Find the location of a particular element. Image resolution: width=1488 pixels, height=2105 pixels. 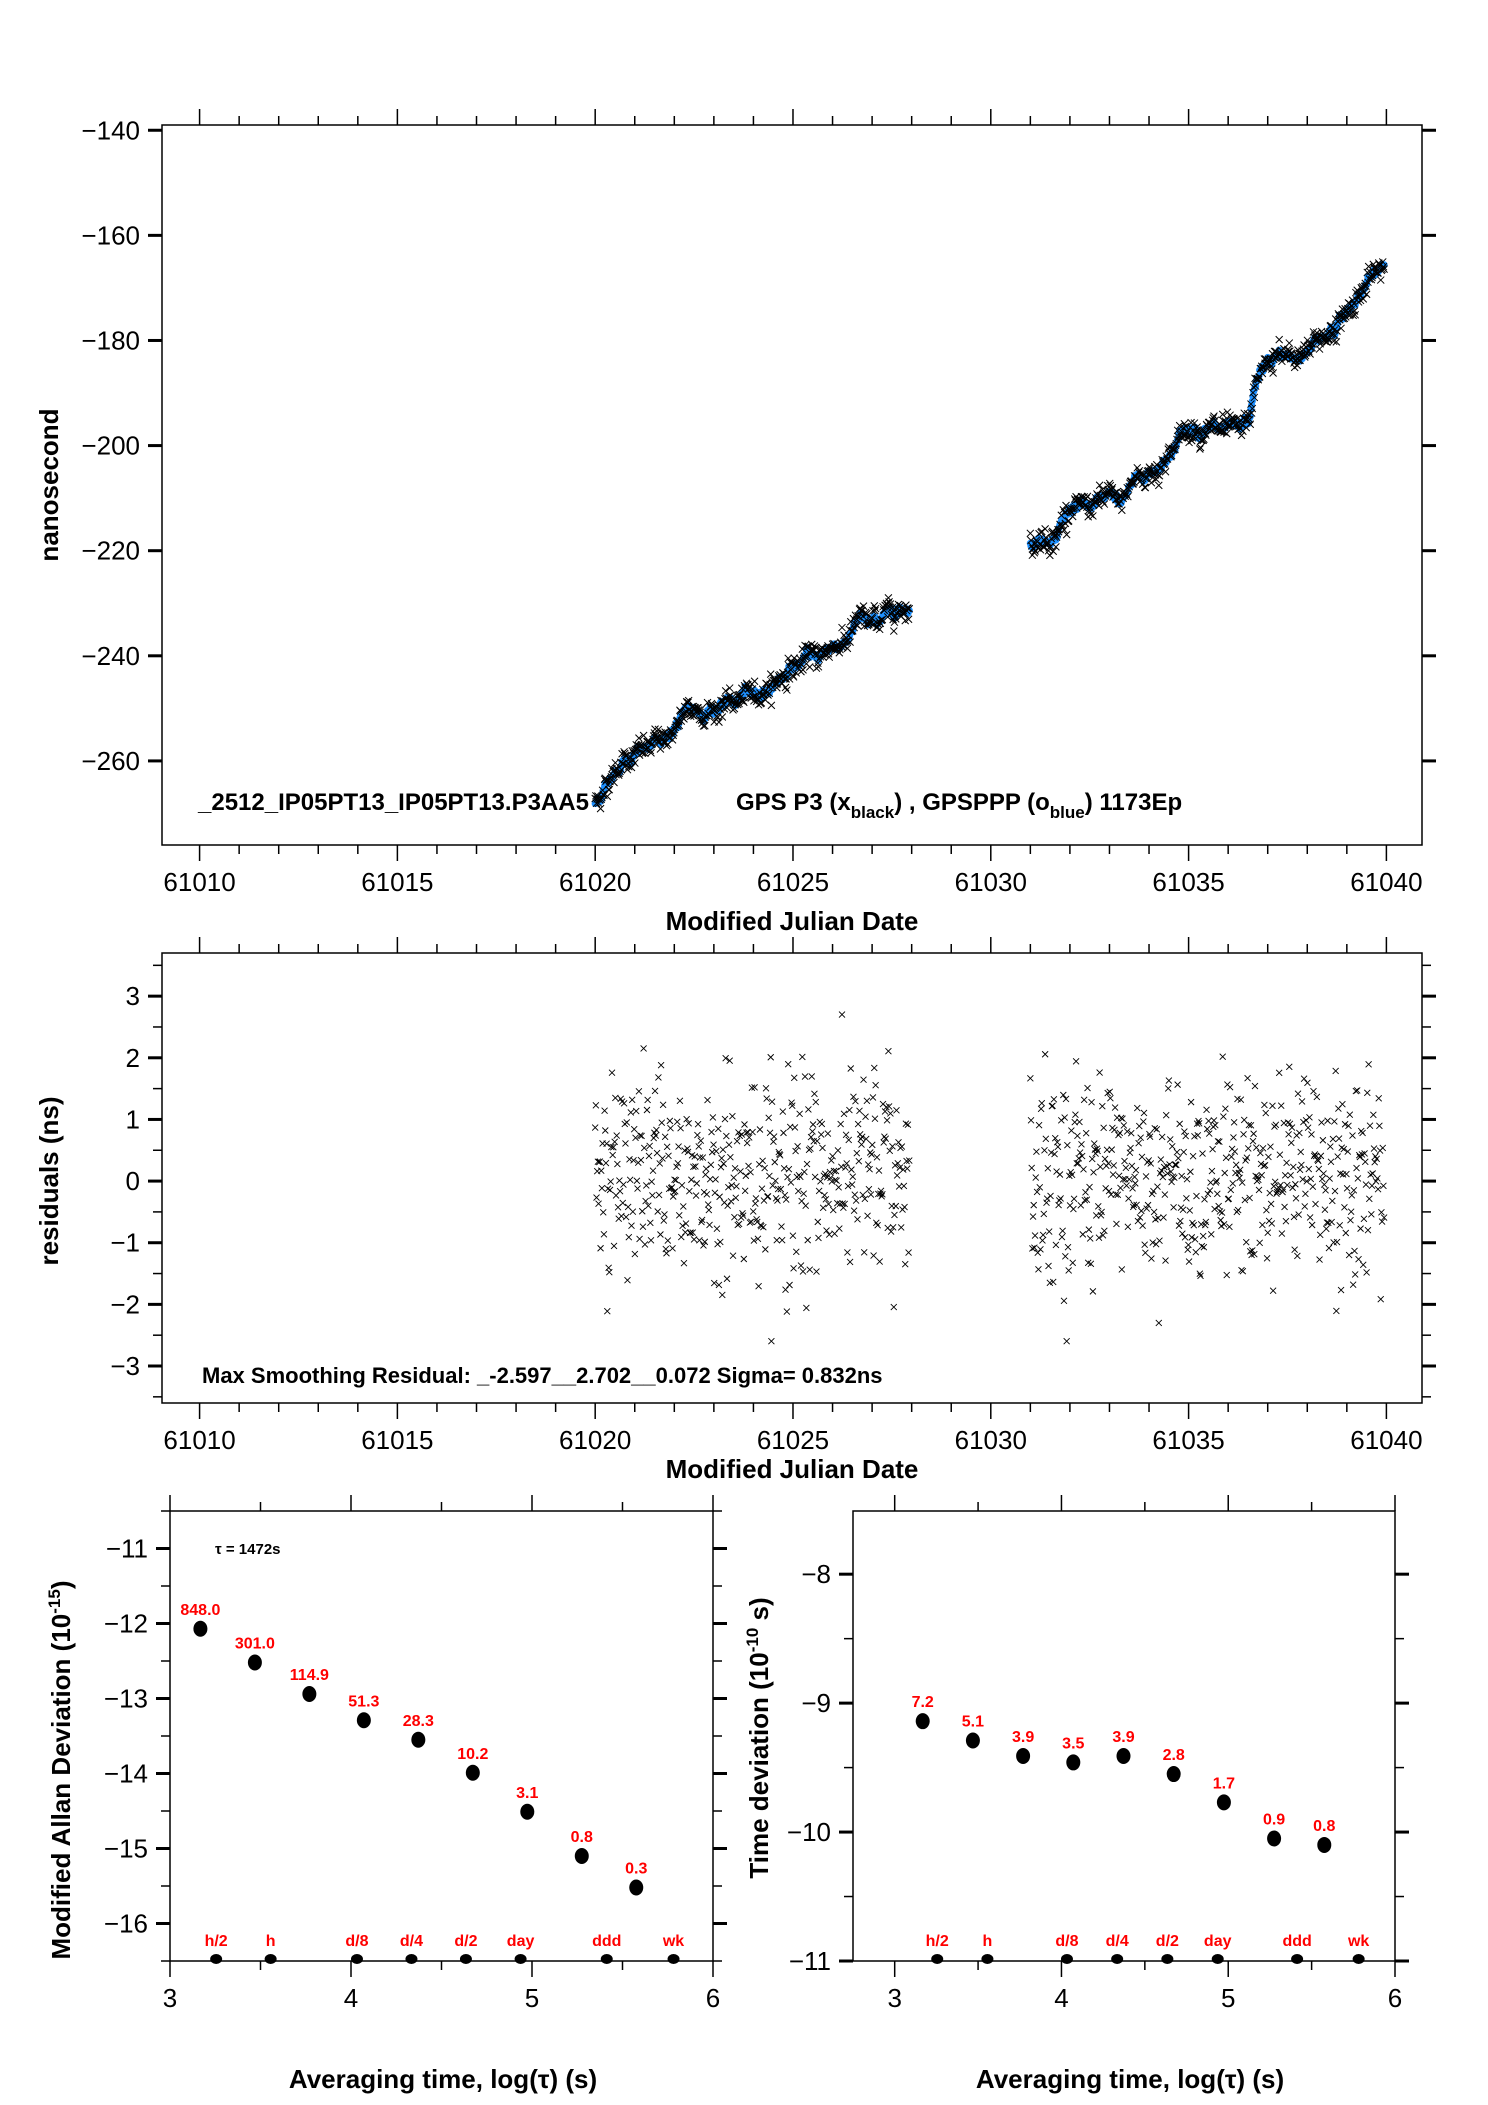

y-tick-label: −10 is located at coordinates (809, 1832).